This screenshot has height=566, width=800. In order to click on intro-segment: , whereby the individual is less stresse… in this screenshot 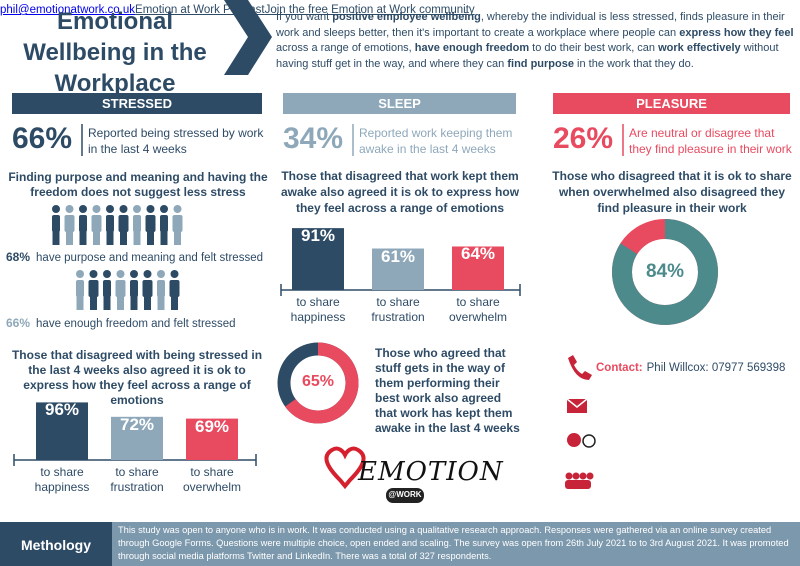, I will do `click(530, 25)`.